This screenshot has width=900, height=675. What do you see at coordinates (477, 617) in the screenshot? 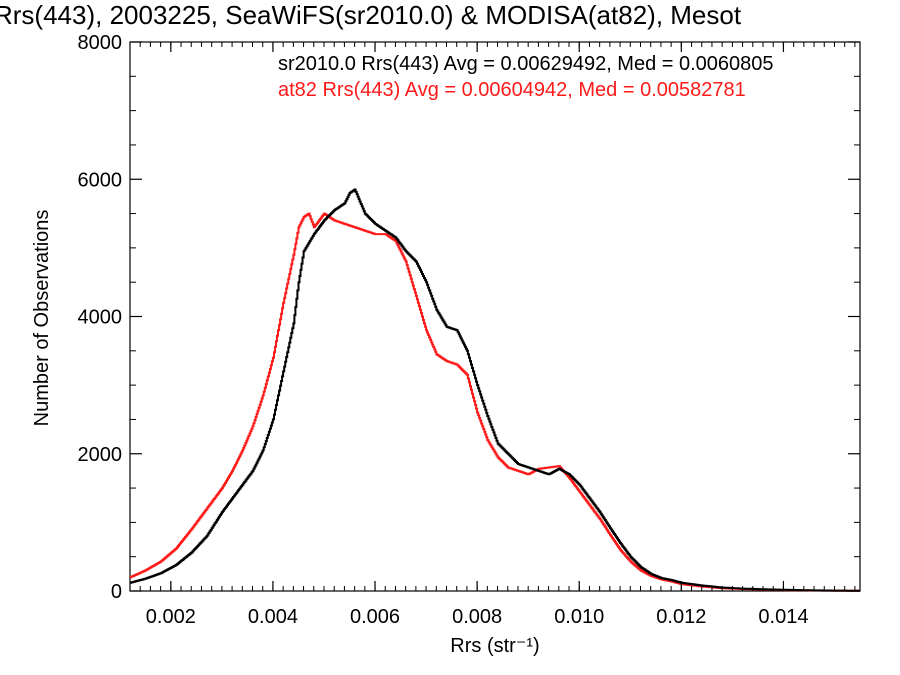
I see `x-tick-label: 0.008` at bounding box center [477, 617].